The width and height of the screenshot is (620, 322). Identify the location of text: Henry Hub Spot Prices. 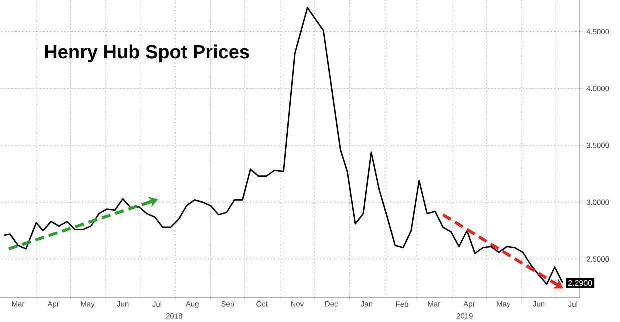
(147, 53).